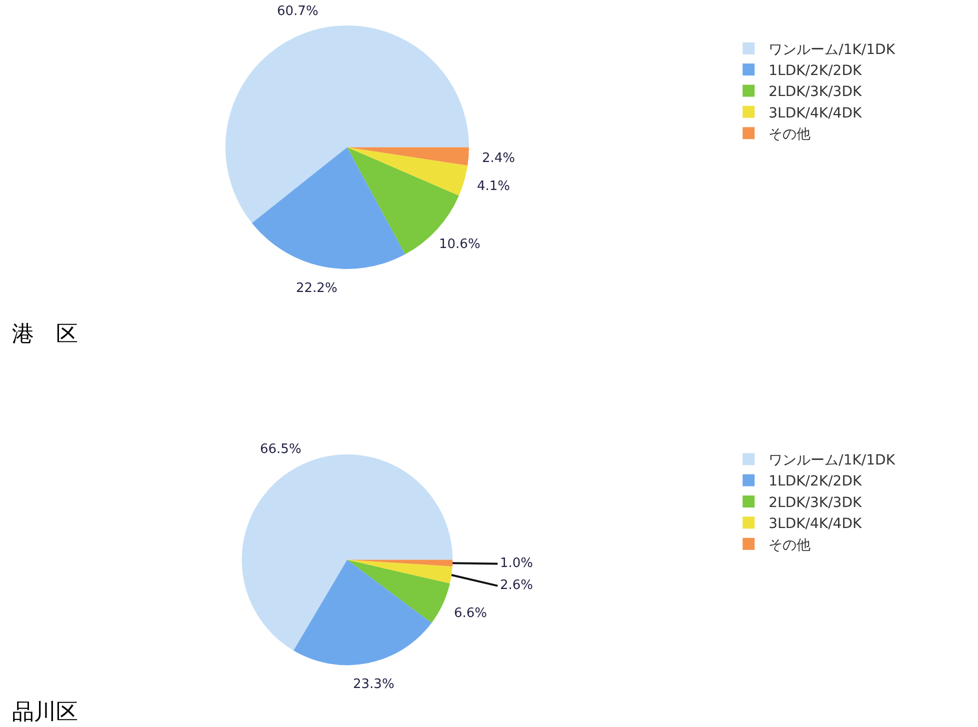 This screenshot has width=978, height=727. I want to click on data-label: 2.4%, so click(499, 158).